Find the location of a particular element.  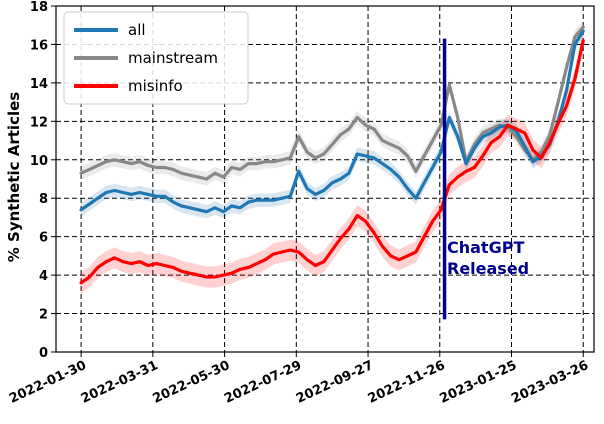

y-tick-label: 0 is located at coordinates (43, 353).